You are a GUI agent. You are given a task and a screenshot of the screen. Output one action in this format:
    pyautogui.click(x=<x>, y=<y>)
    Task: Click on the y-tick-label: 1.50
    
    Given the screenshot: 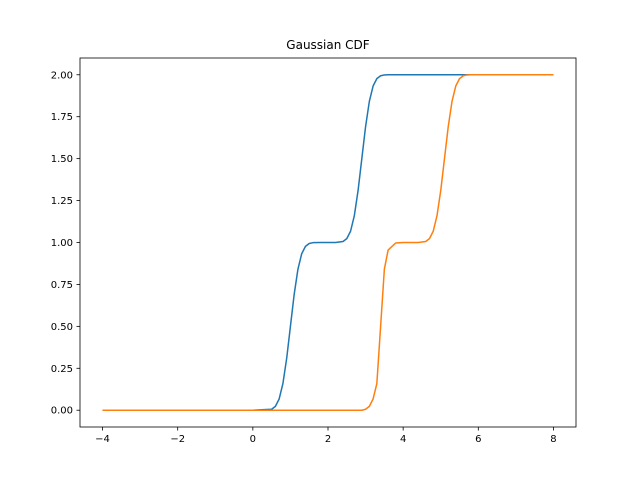 What is the action you would take?
    pyautogui.click(x=62, y=159)
    